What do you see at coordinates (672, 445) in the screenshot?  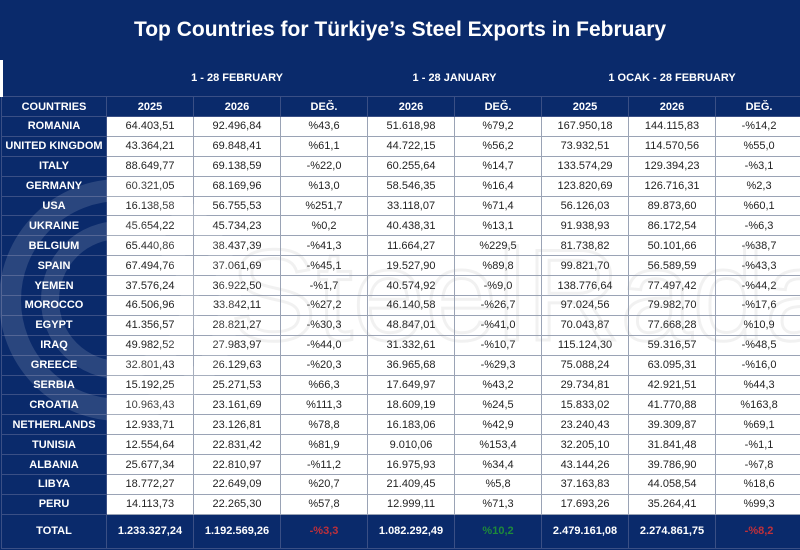 I see `value-cell: 31.841,48` at bounding box center [672, 445].